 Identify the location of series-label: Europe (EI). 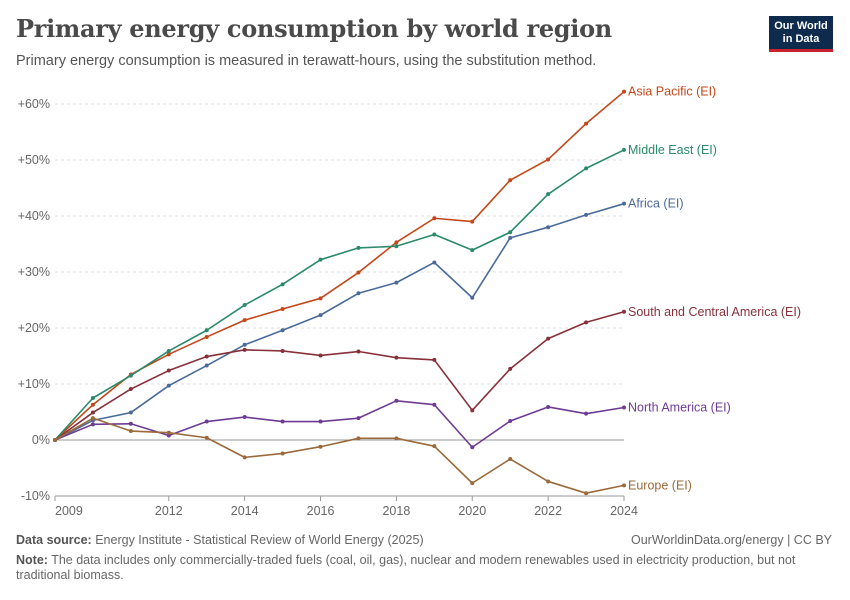
(660, 485).